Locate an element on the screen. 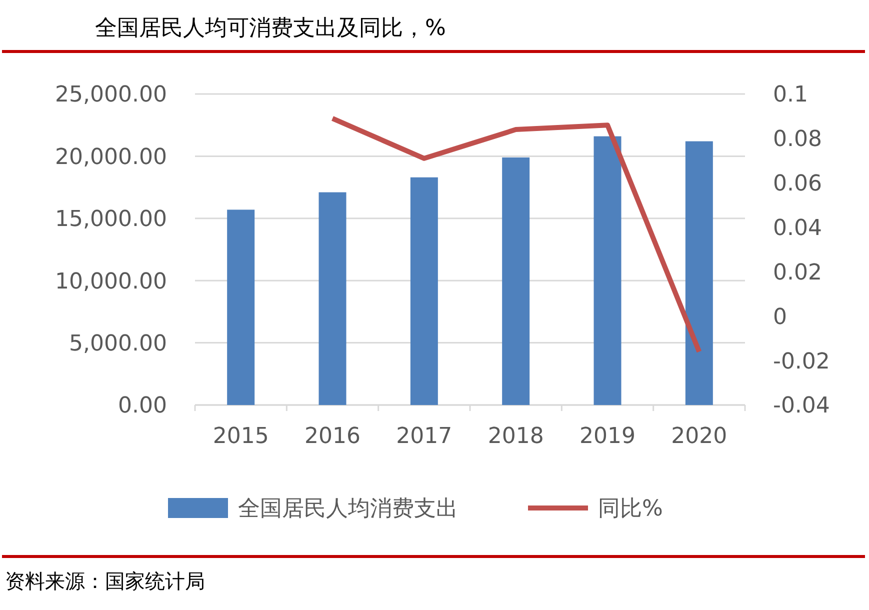  x-tick-label: 2018 is located at coordinates (516, 436).